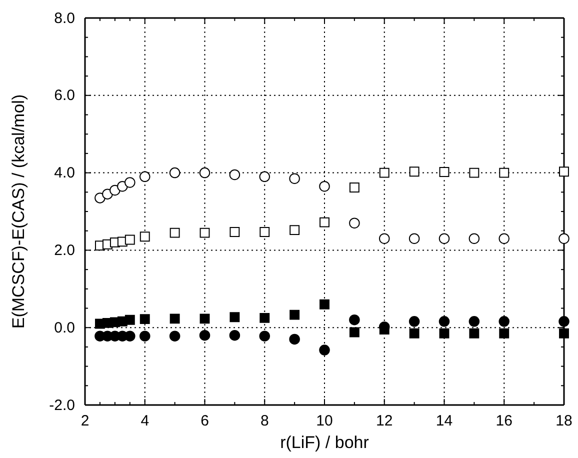 Image resolution: width=578 pixels, height=458 pixels. I want to click on y-axis-title: E(MCSCF)-E(CAS) / (kcal/mol), so click(18, 211).